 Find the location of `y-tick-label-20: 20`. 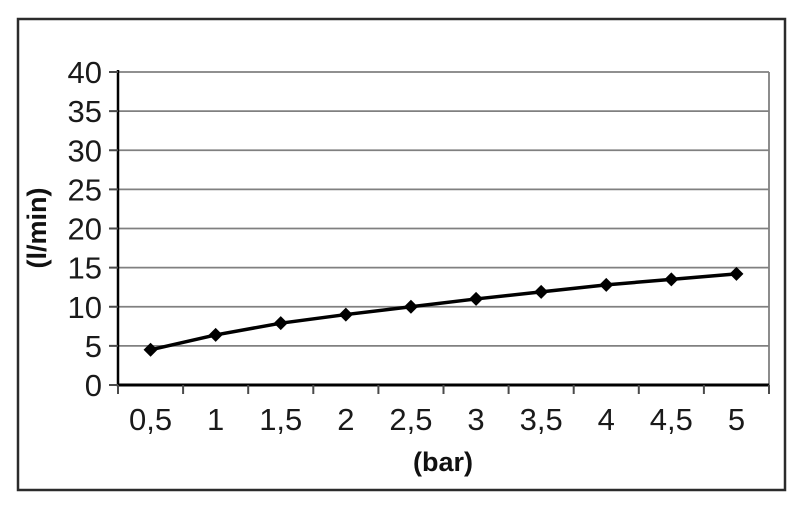

y-tick-label-20: 20 is located at coordinates (85, 229).